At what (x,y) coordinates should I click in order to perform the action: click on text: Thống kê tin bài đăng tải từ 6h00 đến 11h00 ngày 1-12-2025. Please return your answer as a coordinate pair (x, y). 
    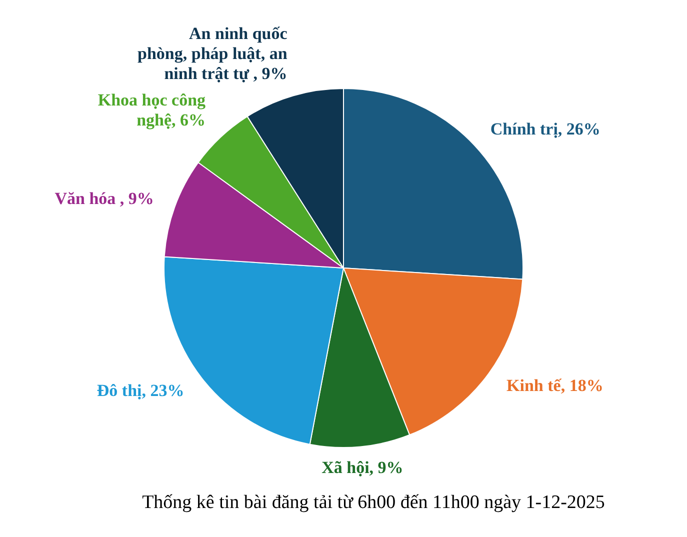
    Looking at the image, I should click on (373, 503).